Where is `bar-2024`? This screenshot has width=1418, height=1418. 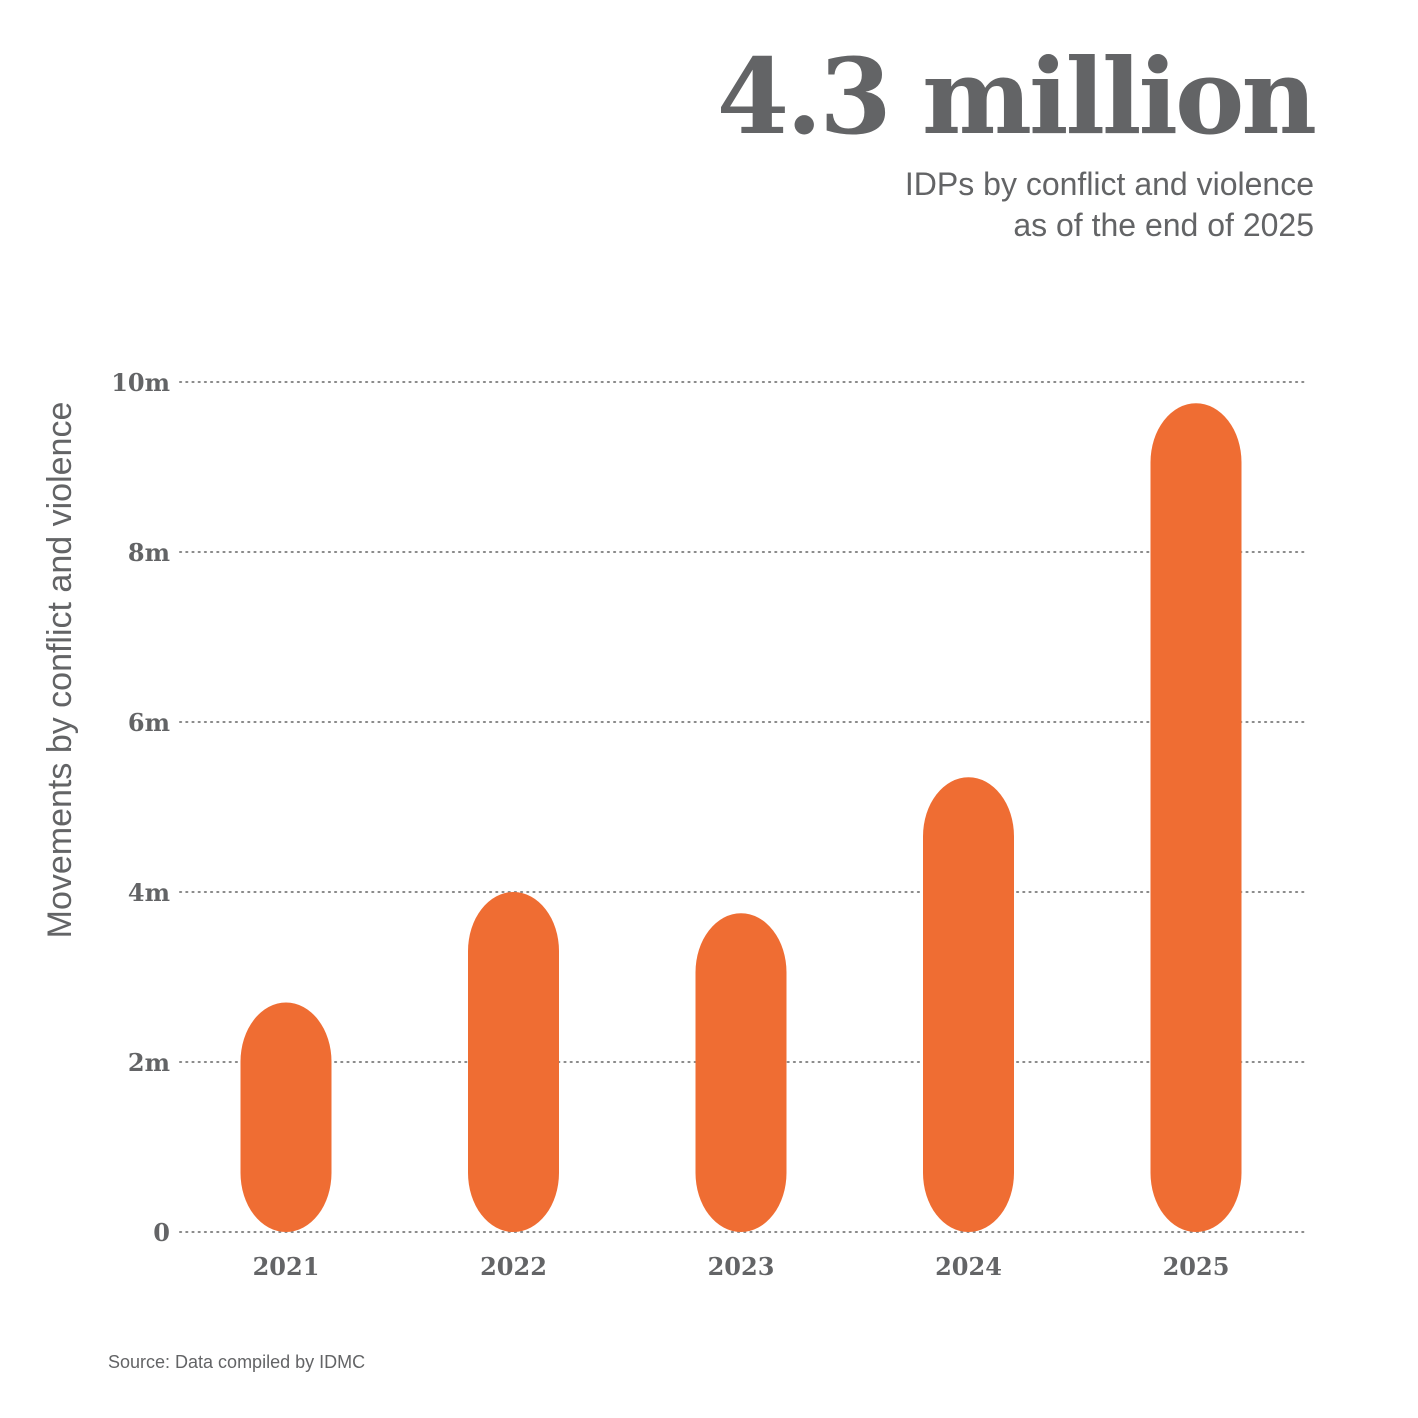 bar-2024 is located at coordinates (968, 1004).